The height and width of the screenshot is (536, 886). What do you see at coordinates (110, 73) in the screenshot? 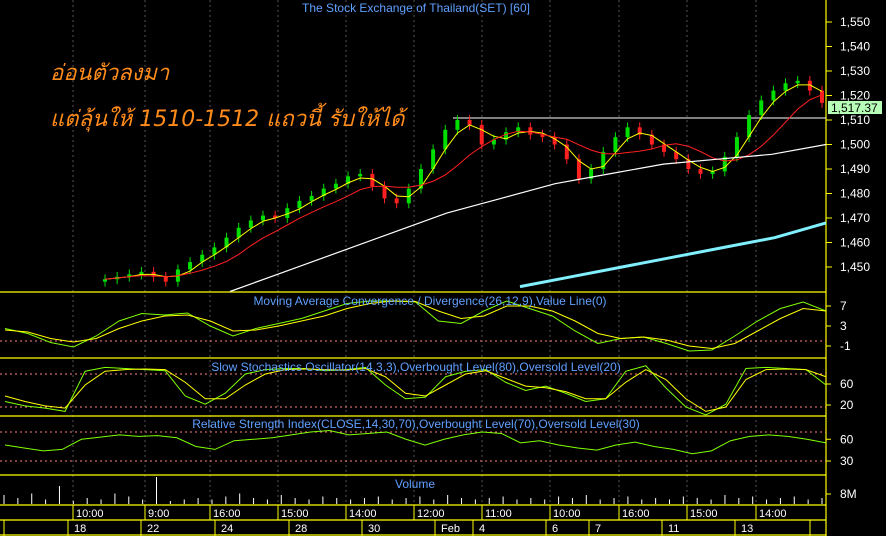
I see `annotation-line-1: อ่อนตัวลงมา` at bounding box center [110, 73].